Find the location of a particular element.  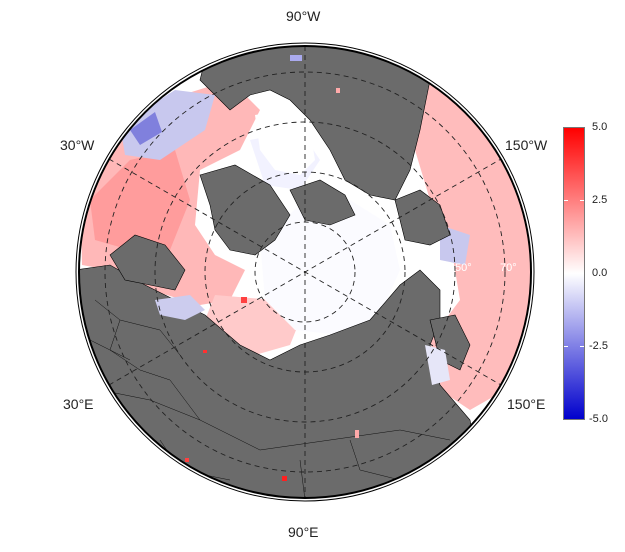

colorbar-tick-label: -2.5 is located at coordinates (598, 346).